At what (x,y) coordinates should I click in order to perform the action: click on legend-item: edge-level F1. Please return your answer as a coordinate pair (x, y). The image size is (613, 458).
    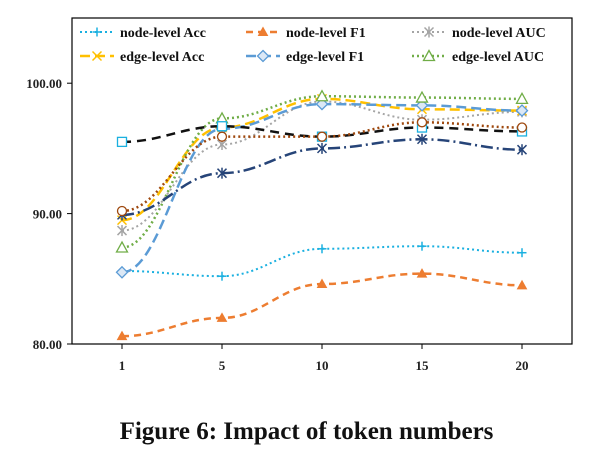
    Looking at the image, I should click on (305, 57).